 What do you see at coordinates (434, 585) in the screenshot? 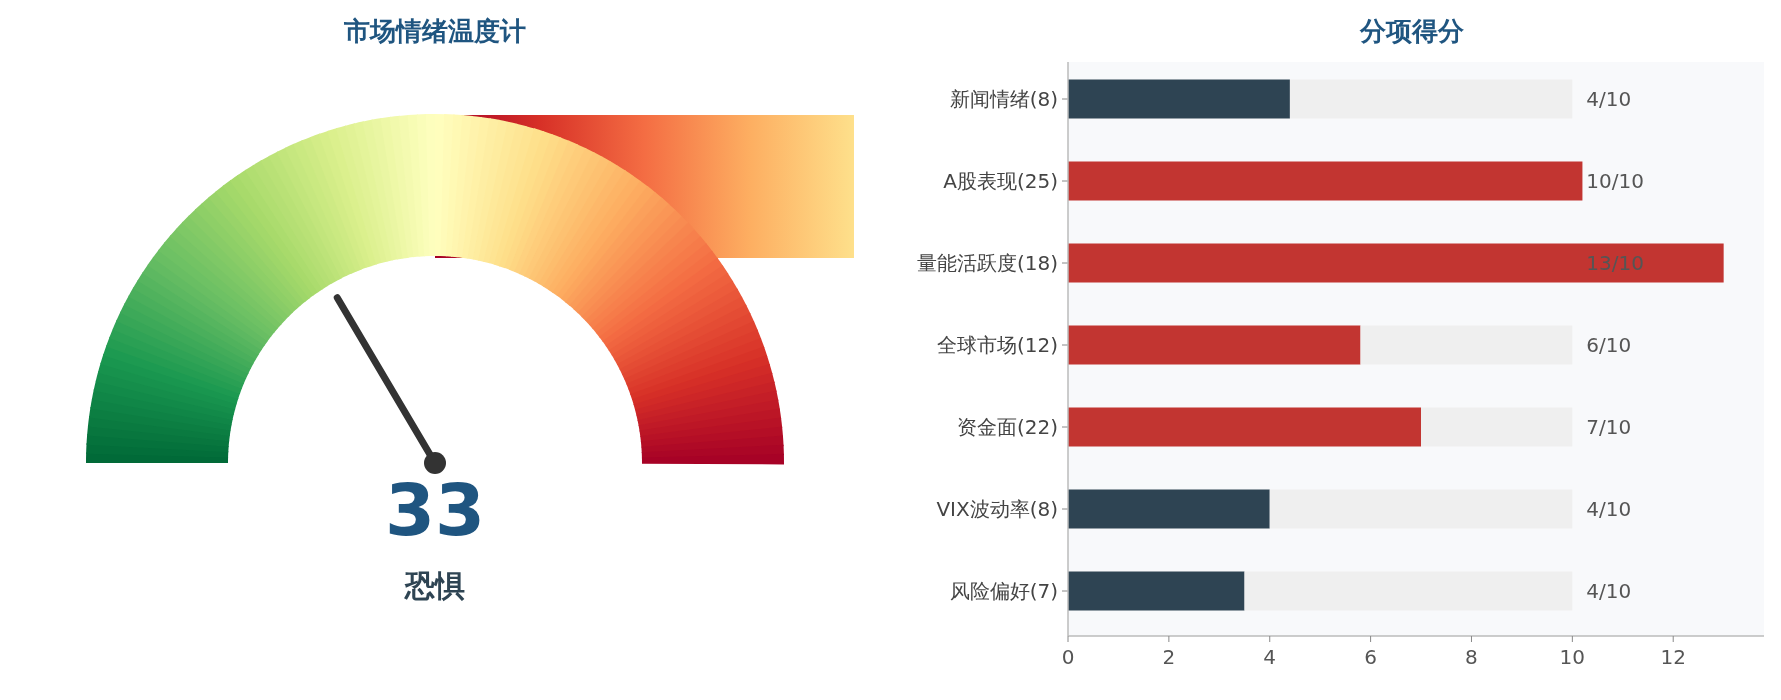
I see `text: 恐惧` at bounding box center [434, 585].